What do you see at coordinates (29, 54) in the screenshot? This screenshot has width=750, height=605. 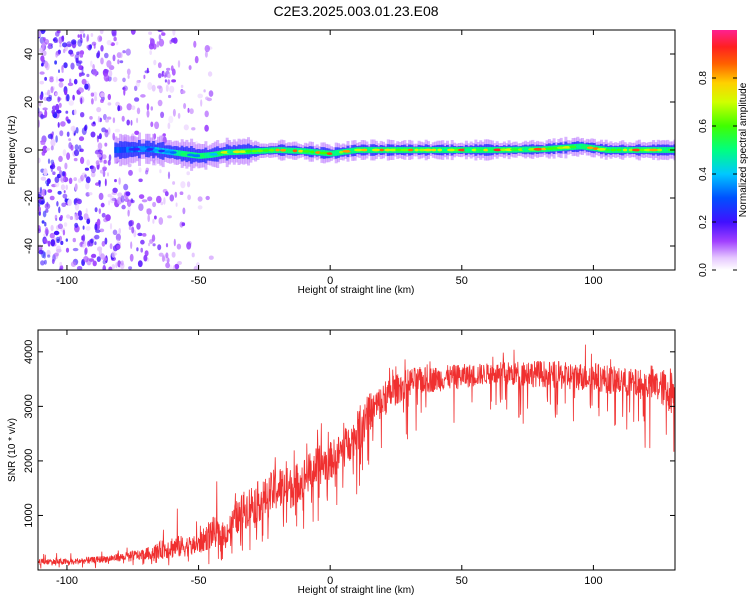 I see `y-tick-label: 40` at bounding box center [29, 54].